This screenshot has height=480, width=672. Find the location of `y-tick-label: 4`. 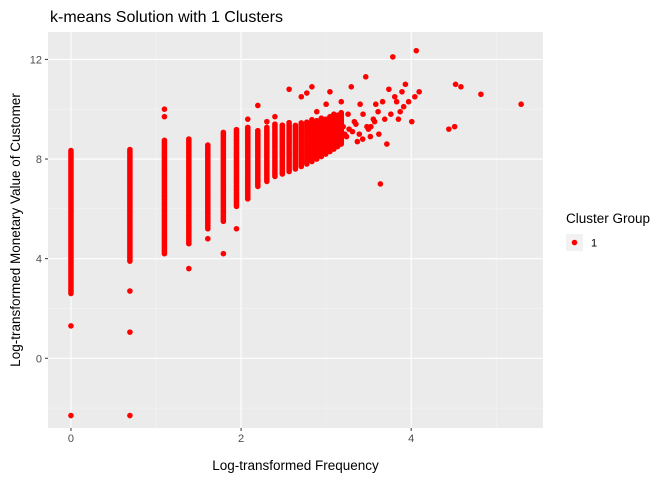

y-tick-label: 4 is located at coordinates (39, 260).